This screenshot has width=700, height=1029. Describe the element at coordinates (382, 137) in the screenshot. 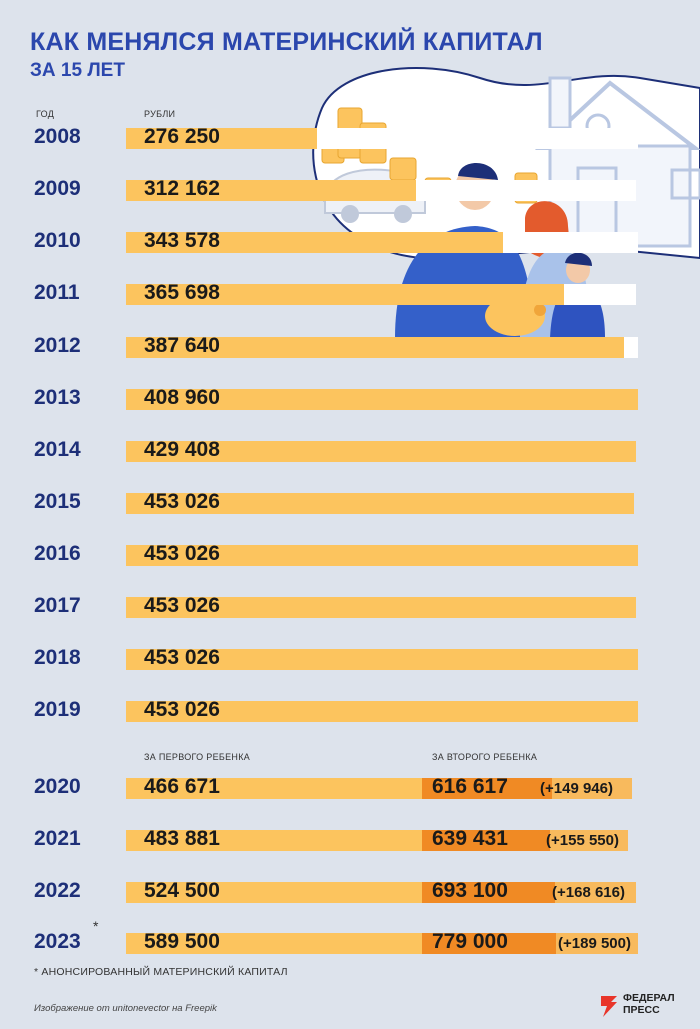

I see `bar-track: 276 250` at that location.